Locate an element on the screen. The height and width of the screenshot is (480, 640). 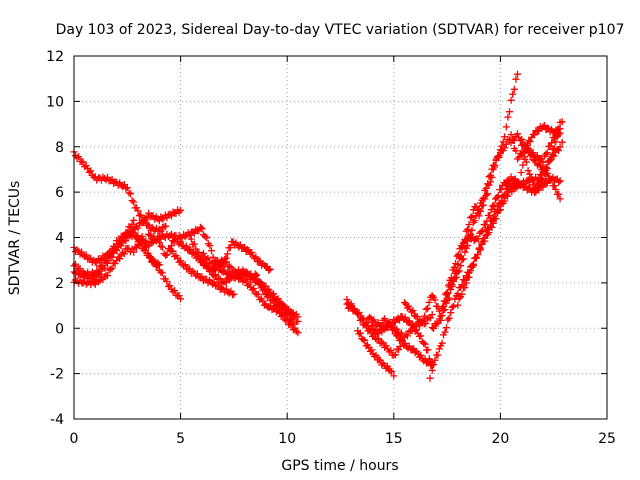
y-tick-label: -4 is located at coordinates (57, 420).